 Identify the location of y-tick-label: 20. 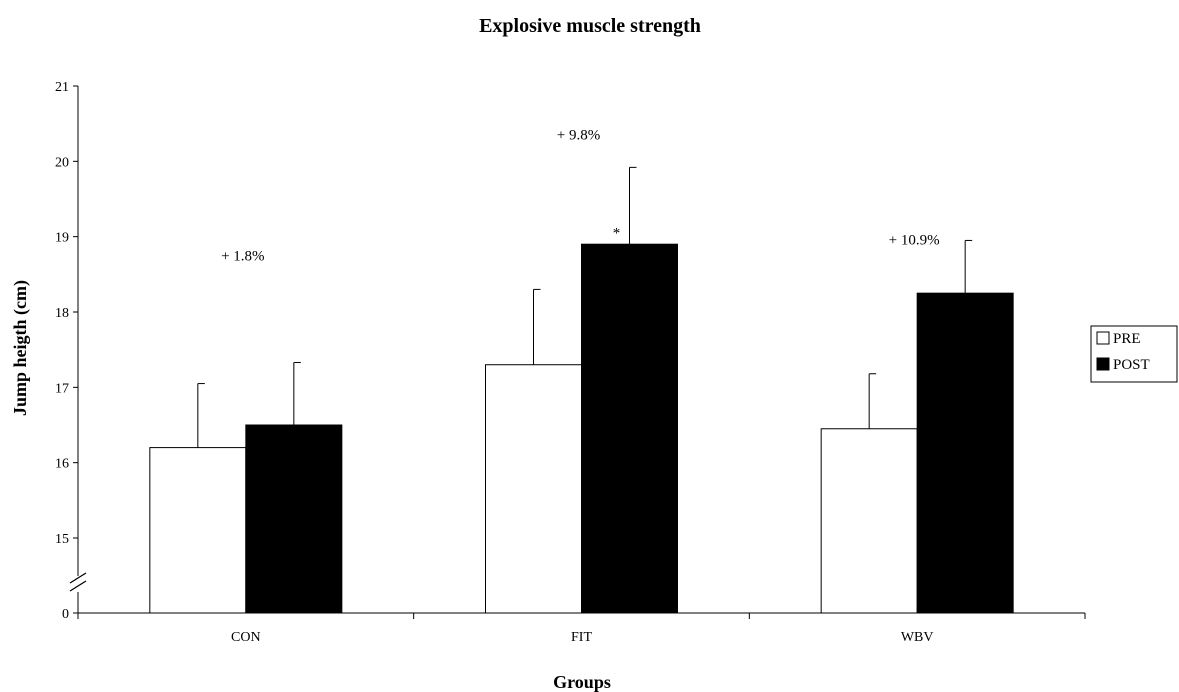
(62, 162).